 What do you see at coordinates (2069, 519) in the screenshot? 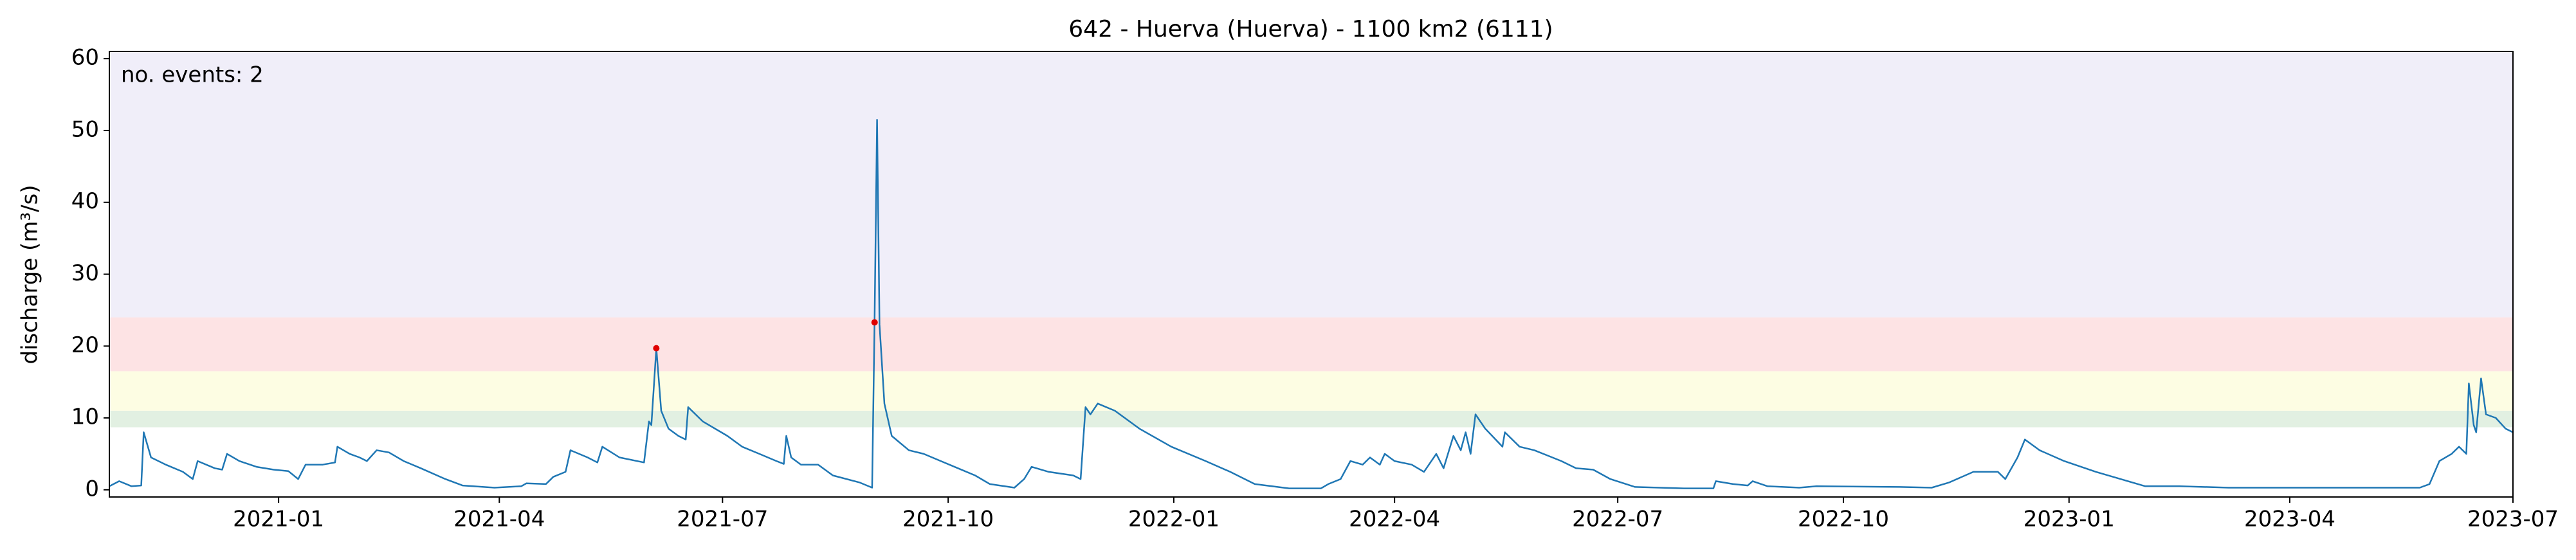
I see `x-tick-label: 2023-01` at bounding box center [2069, 519].